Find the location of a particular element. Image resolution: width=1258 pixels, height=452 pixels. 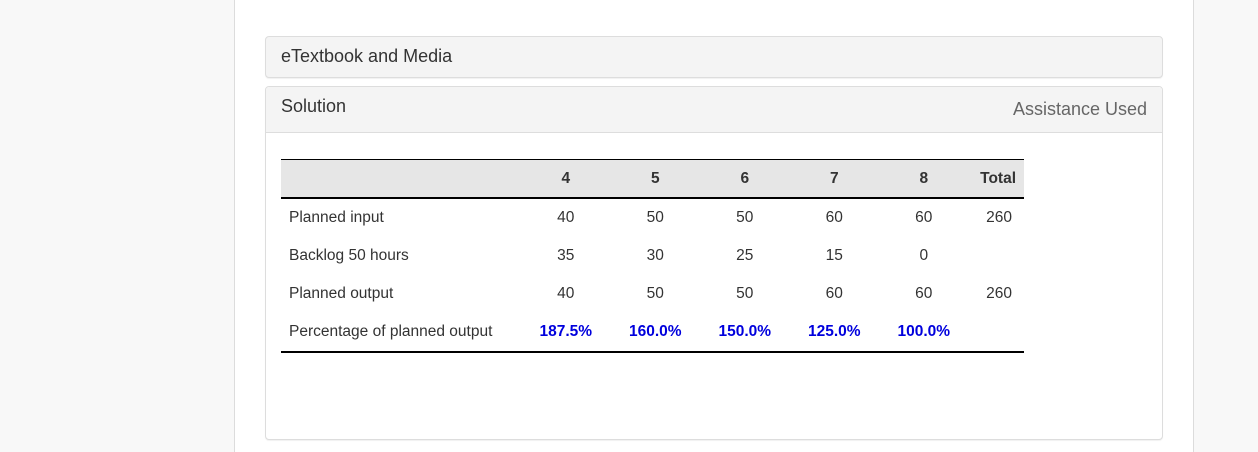

column-header-total: Total is located at coordinates (996, 179).